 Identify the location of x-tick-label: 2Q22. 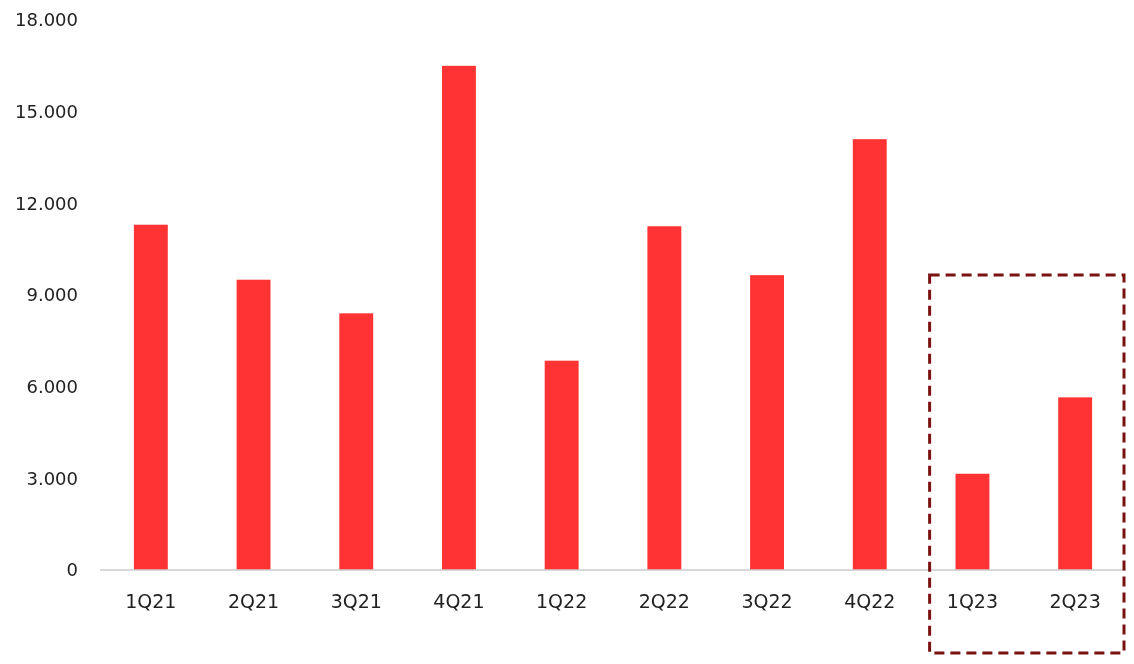
(664, 601).